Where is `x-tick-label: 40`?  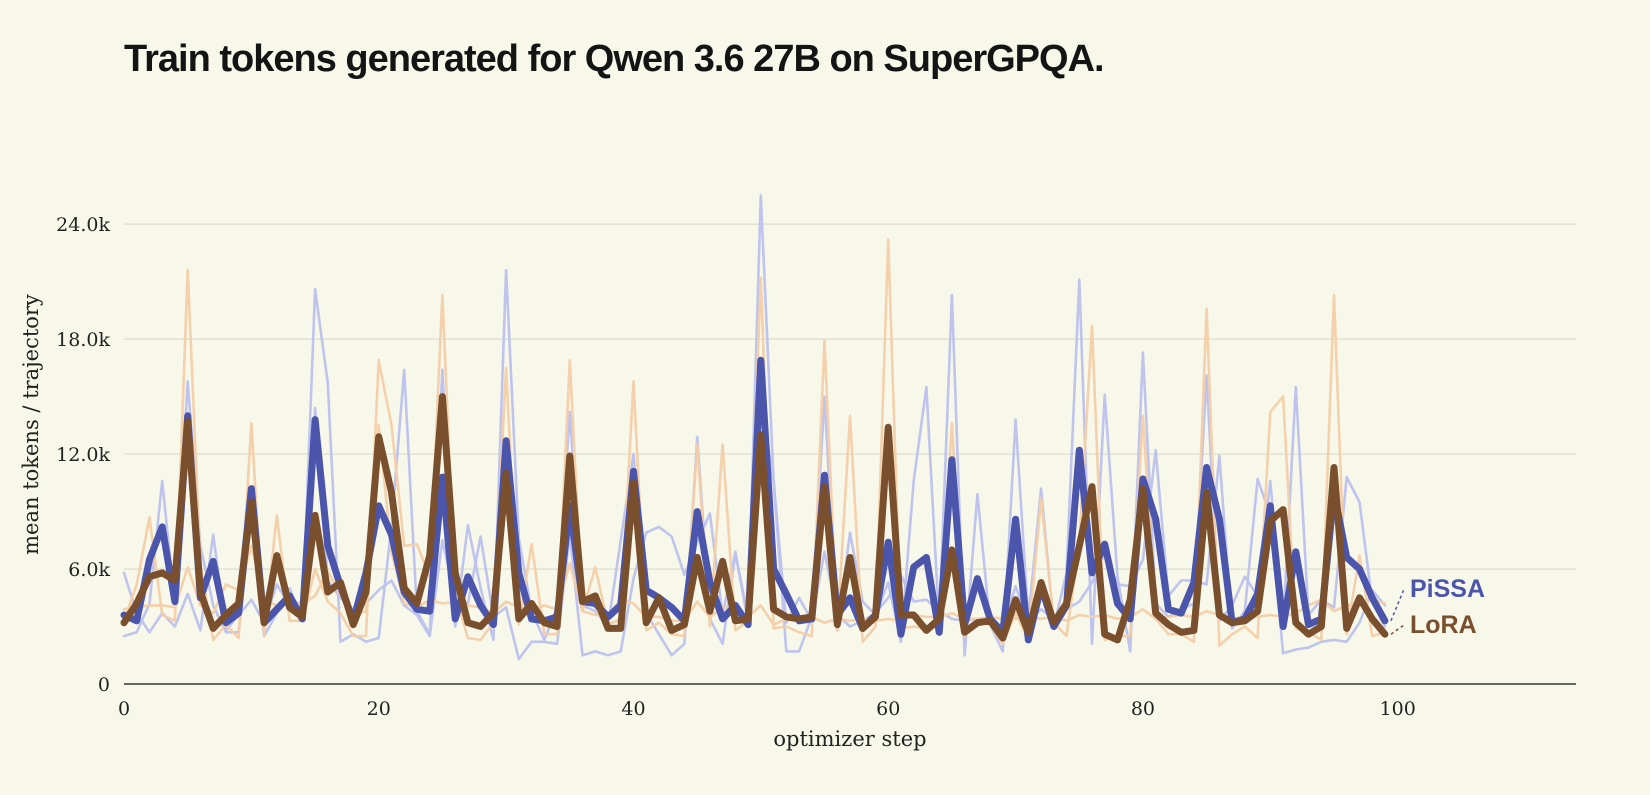 x-tick-label: 40 is located at coordinates (633, 709).